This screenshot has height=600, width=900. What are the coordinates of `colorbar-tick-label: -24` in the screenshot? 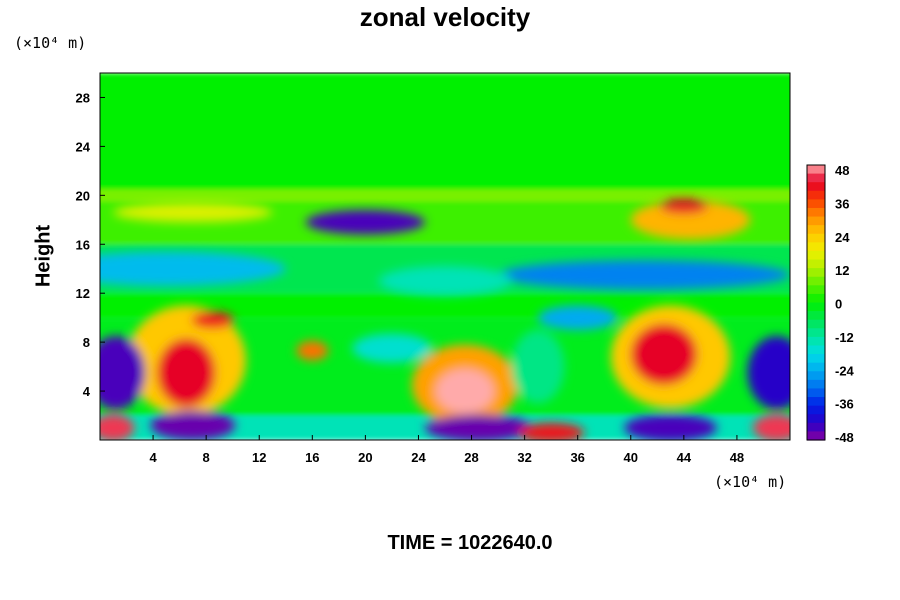 It's located at (845, 370).